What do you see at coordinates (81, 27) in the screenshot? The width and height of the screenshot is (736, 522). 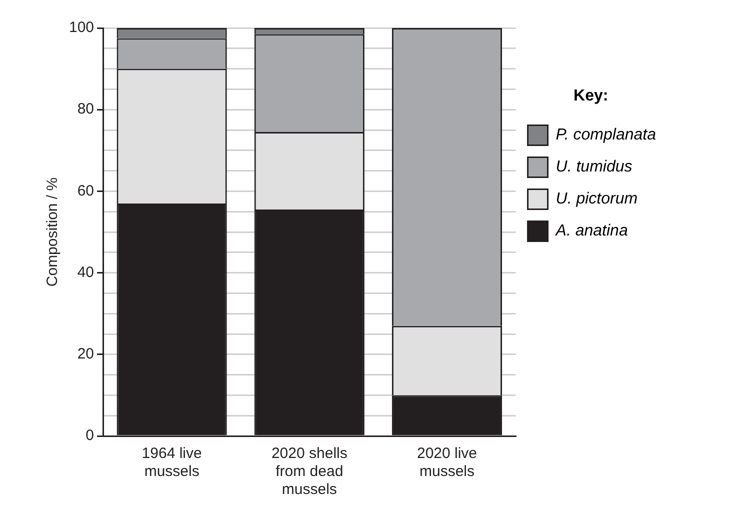 I see `y-tick-label: 100` at bounding box center [81, 27].